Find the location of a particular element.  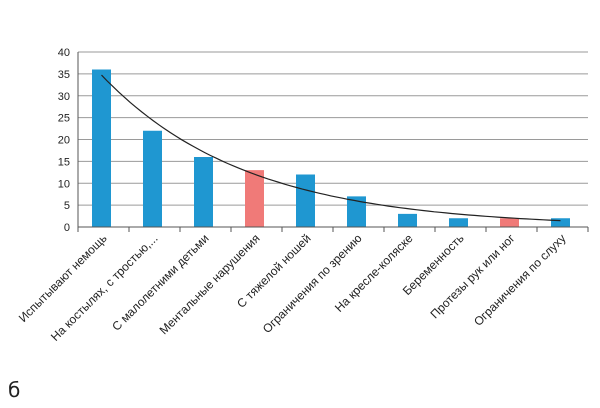

y-tick-label: 15 is located at coordinates (64, 162).